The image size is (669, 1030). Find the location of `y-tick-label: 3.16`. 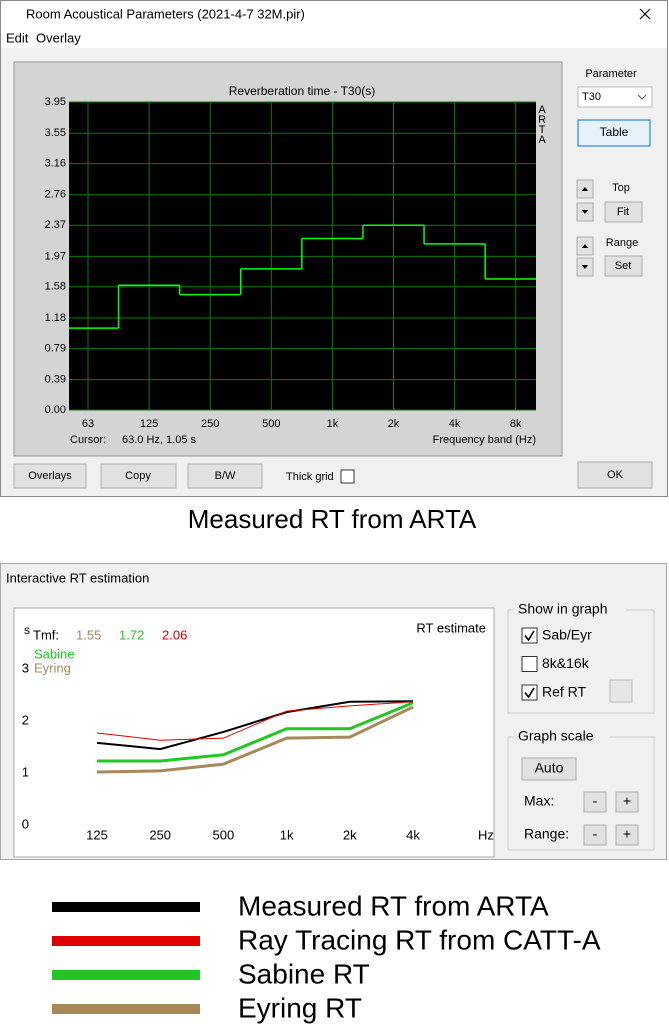

y-tick-label: 3.16 is located at coordinates (55, 164).